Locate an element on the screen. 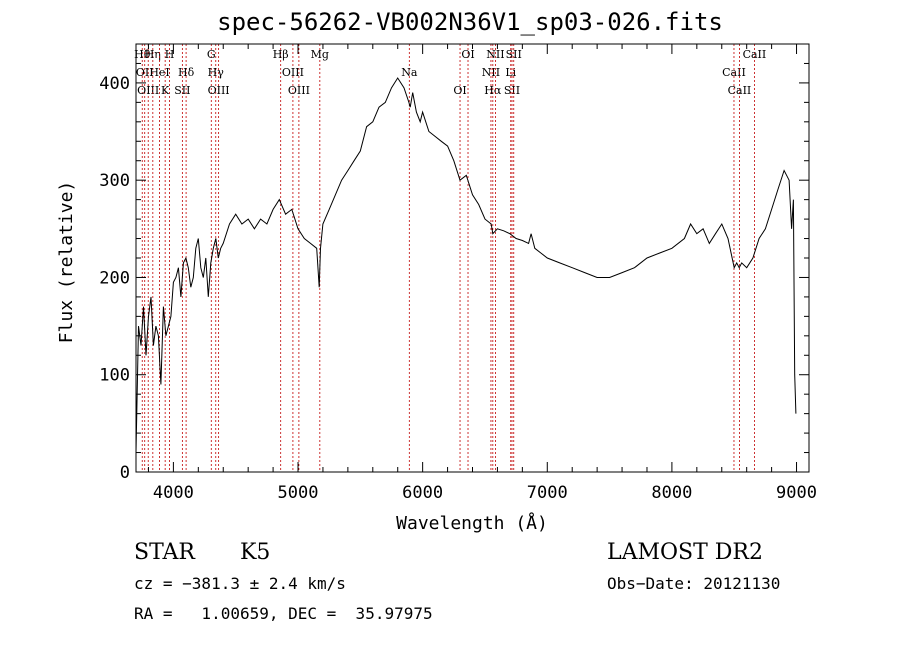 The image size is (900, 649). redshift-readout: cz = −381.3 ± 2.4 km/s is located at coordinates (240, 583).